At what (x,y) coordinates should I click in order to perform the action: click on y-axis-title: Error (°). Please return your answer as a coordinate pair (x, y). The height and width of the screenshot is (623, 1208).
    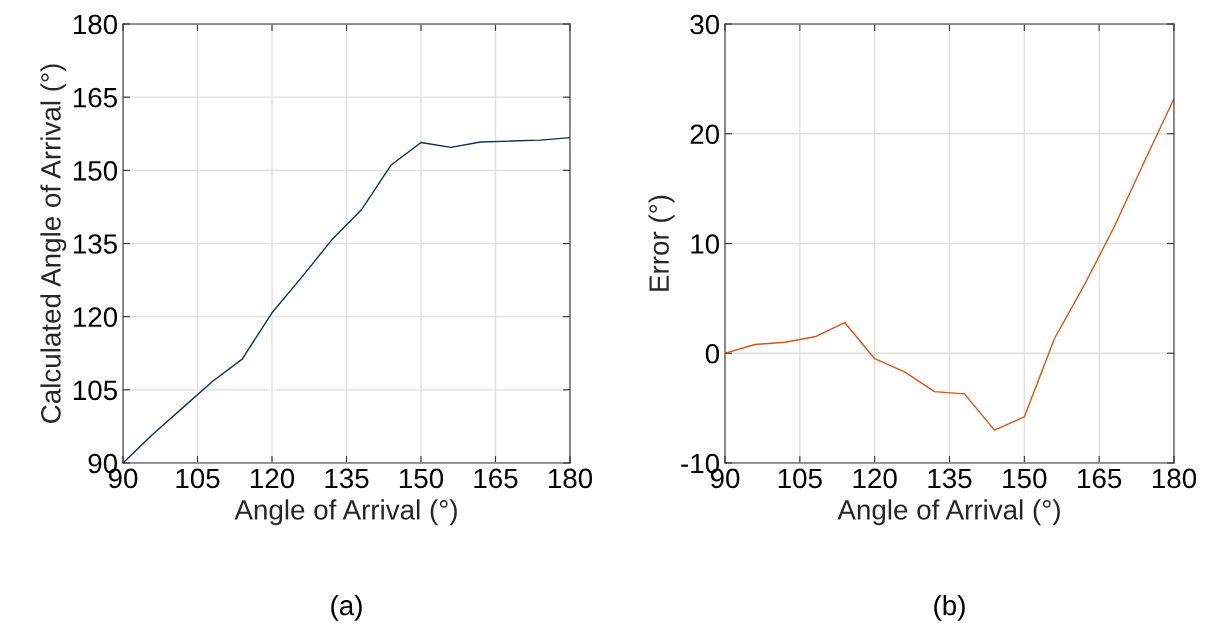
    Looking at the image, I should click on (661, 243).